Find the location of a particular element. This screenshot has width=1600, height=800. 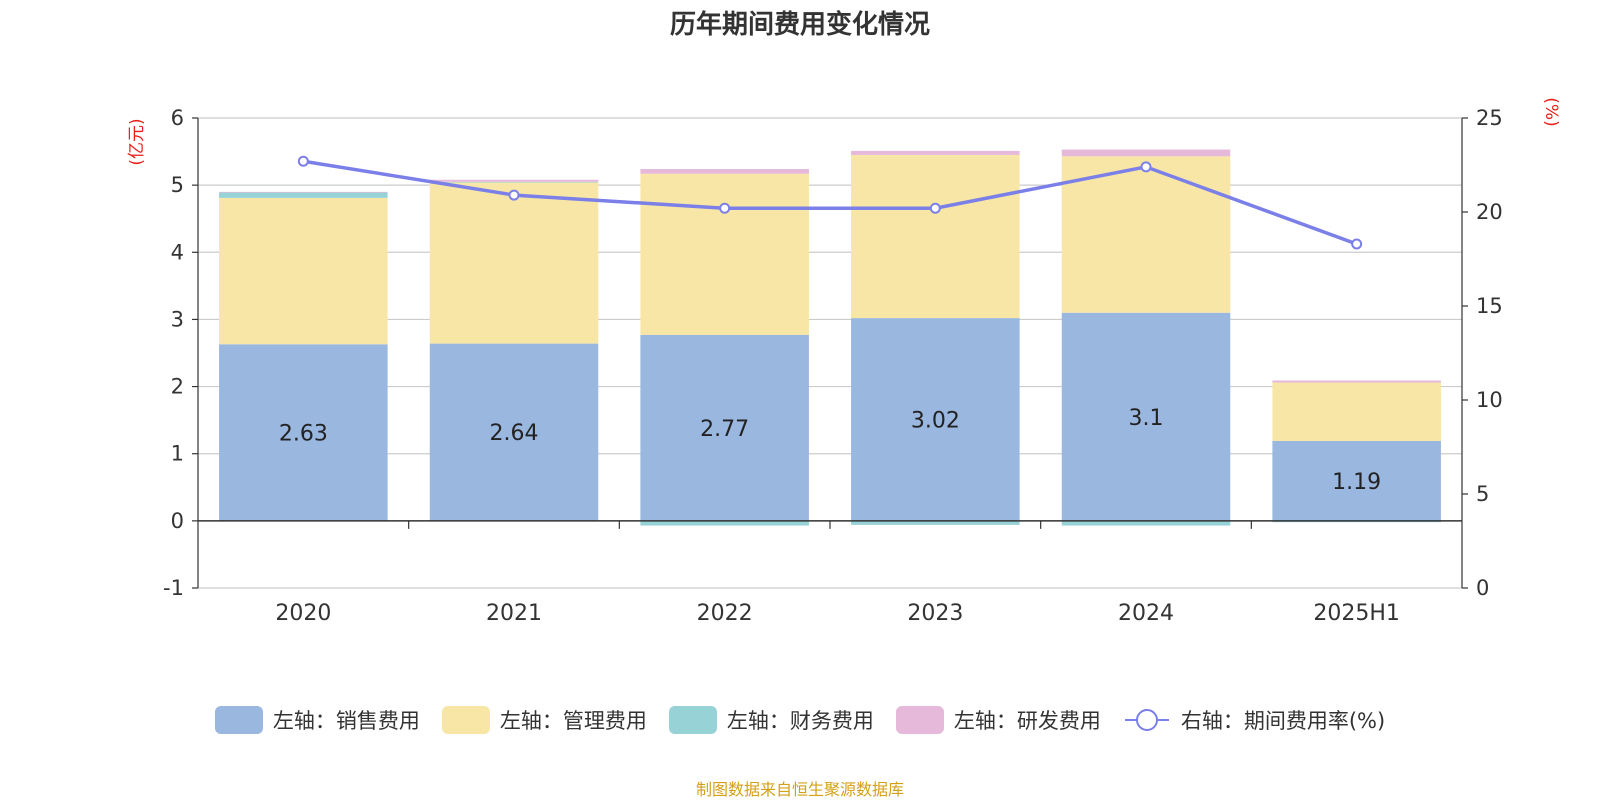

right-axis-label: (%) is located at coordinates (1551, 111).